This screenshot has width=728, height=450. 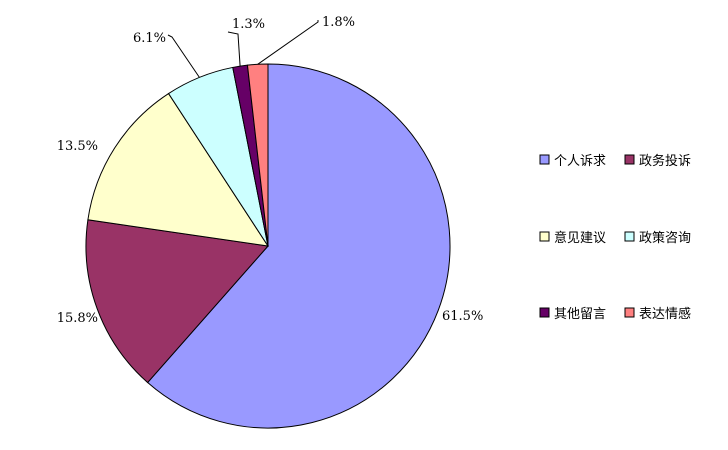 I want to click on slice-2-label: 15.8%, so click(x=77, y=318).